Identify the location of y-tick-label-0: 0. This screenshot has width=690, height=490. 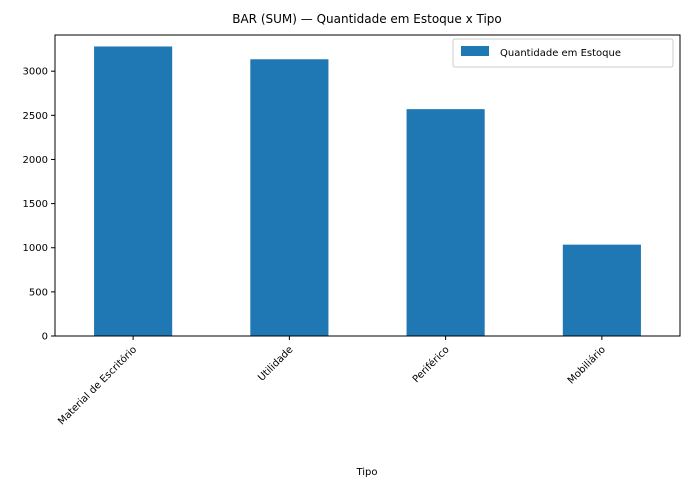
(45, 337).